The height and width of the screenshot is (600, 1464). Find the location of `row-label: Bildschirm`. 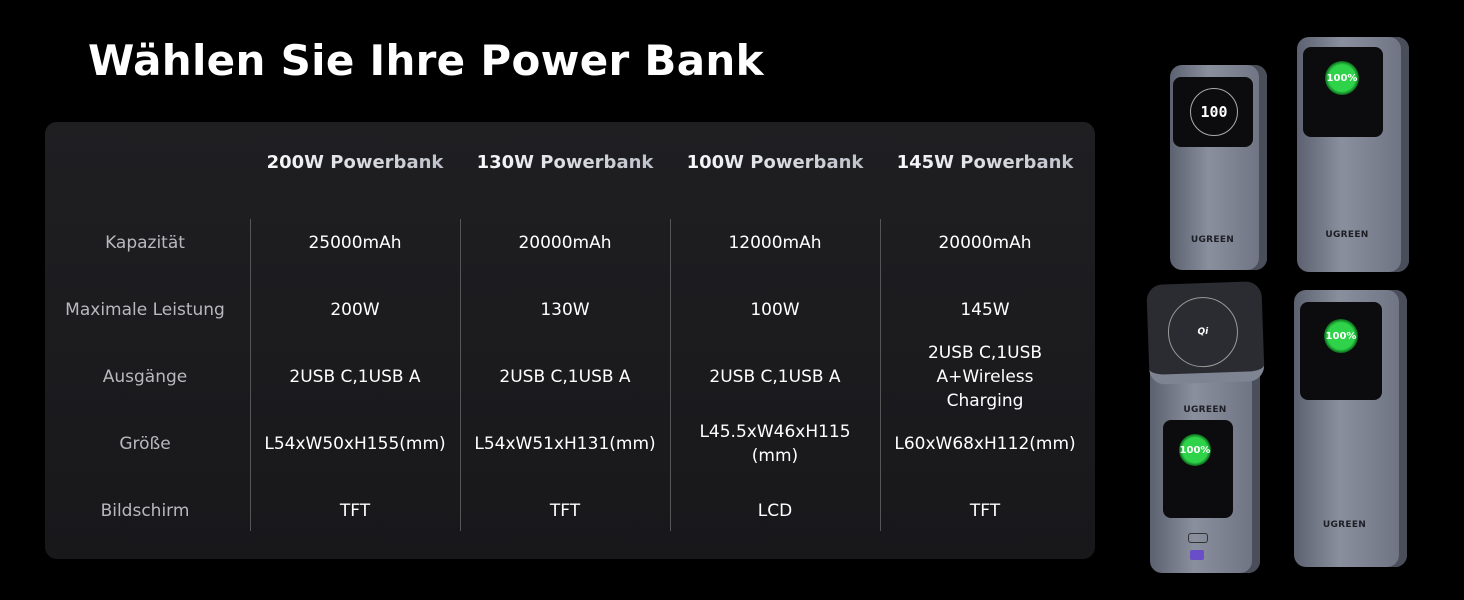

row-label: Bildschirm is located at coordinates (145, 511).